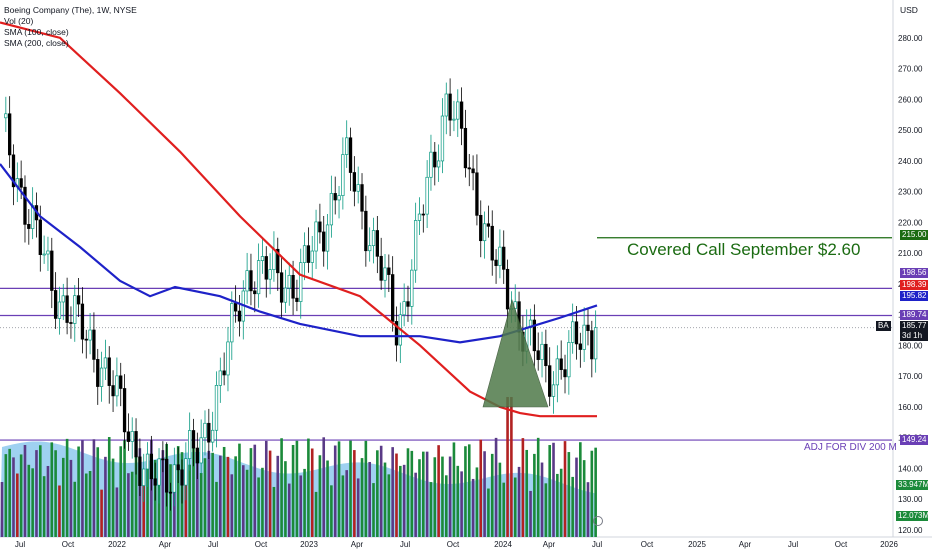  I want to click on price-tag-sma200: 198.39, so click(914, 285).